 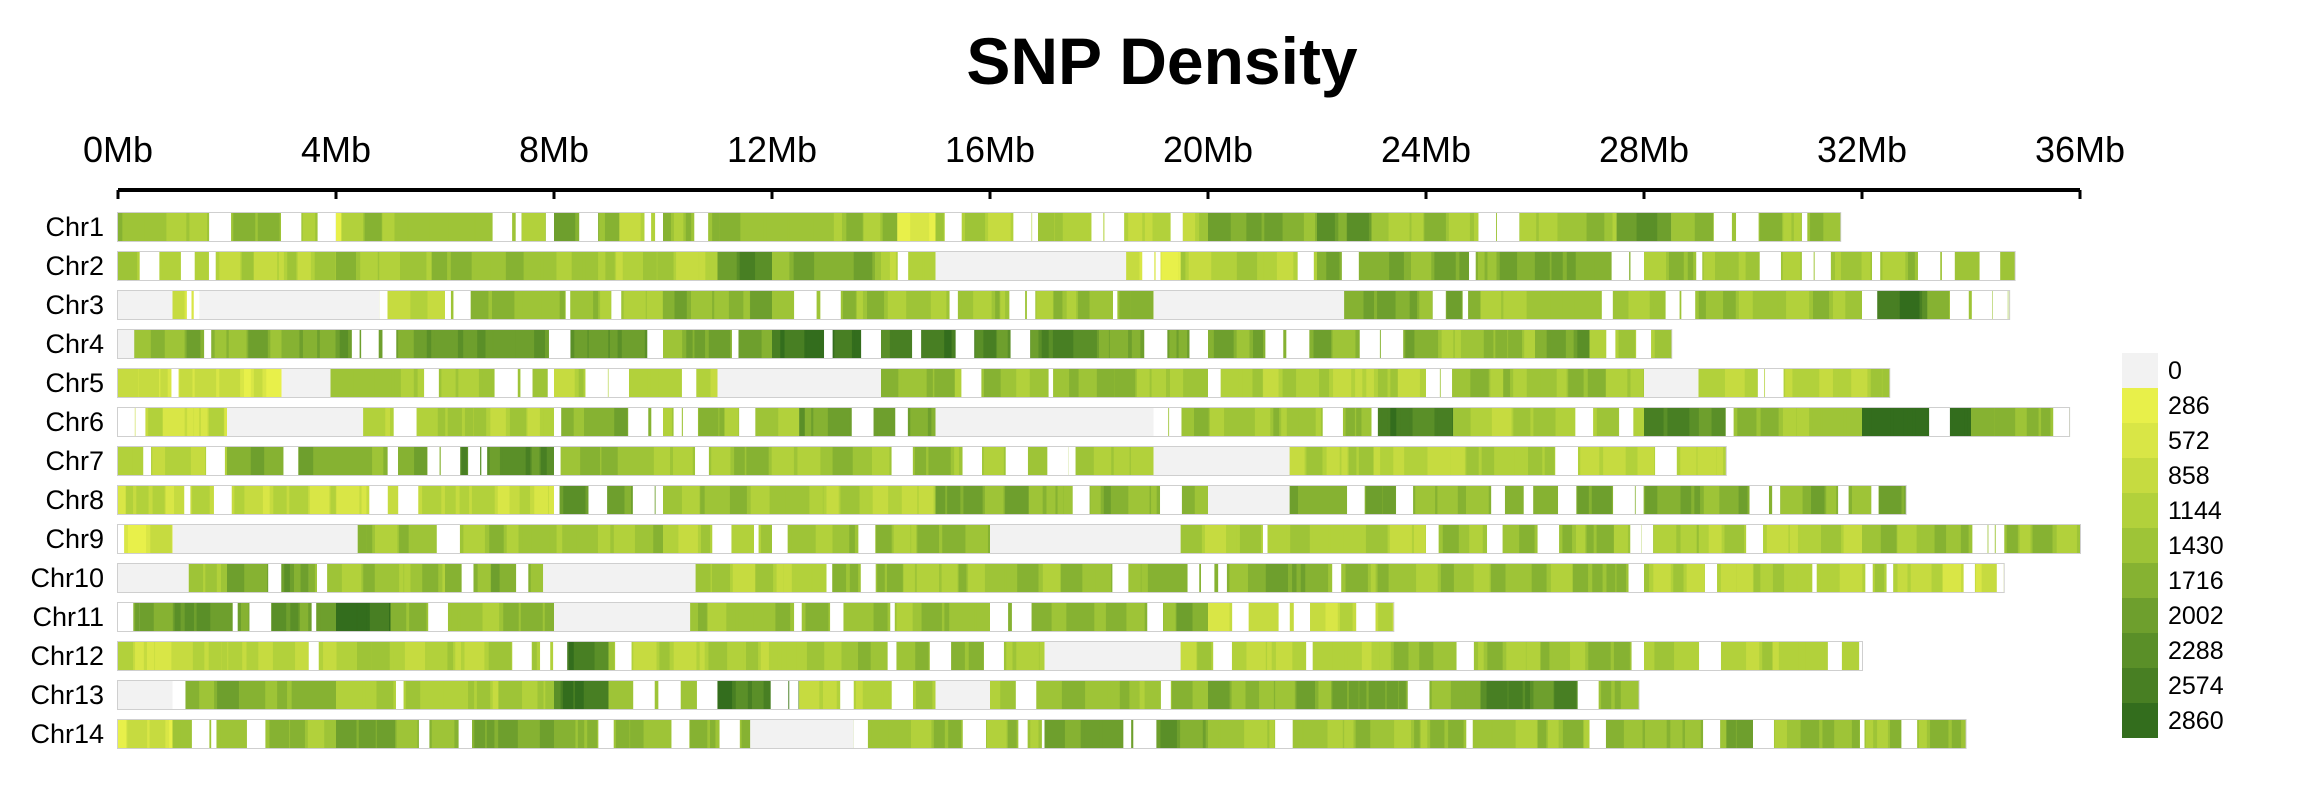 I want to click on legend-label: 2860, so click(x=2196, y=721).